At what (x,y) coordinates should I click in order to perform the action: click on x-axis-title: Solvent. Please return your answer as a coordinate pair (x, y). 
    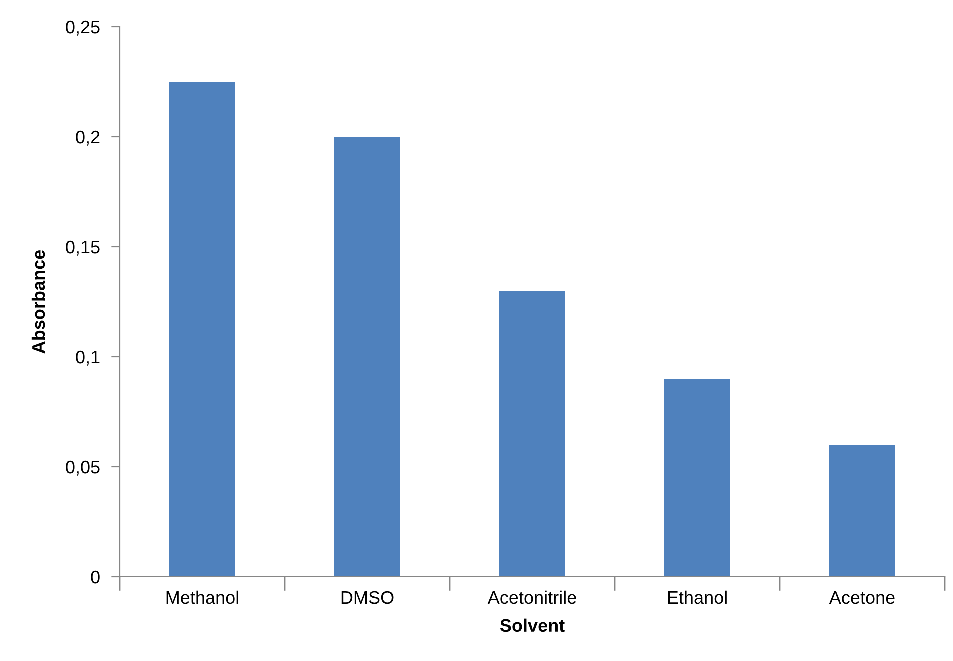
    Looking at the image, I should click on (532, 625).